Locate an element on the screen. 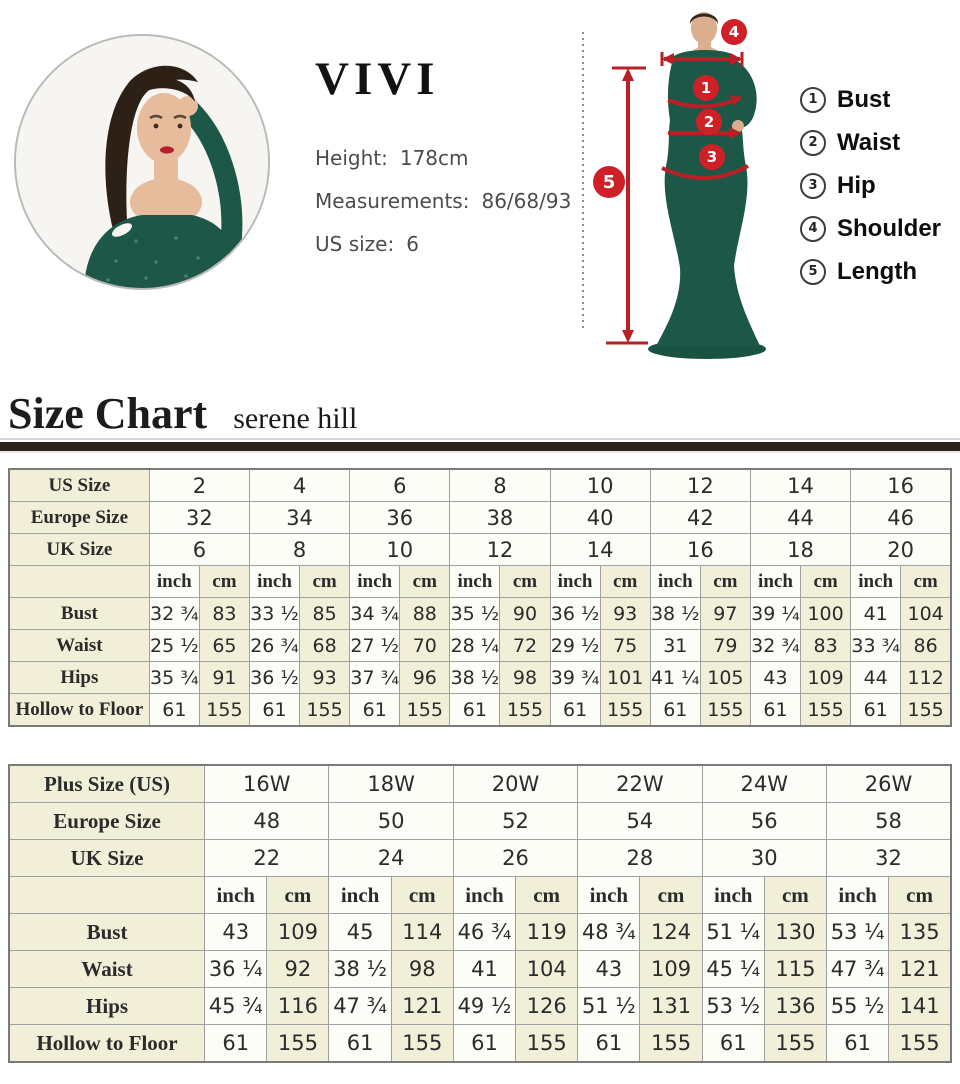 This screenshot has width=960, height=1084. inch-value: 49 ½ is located at coordinates (484, 1006).